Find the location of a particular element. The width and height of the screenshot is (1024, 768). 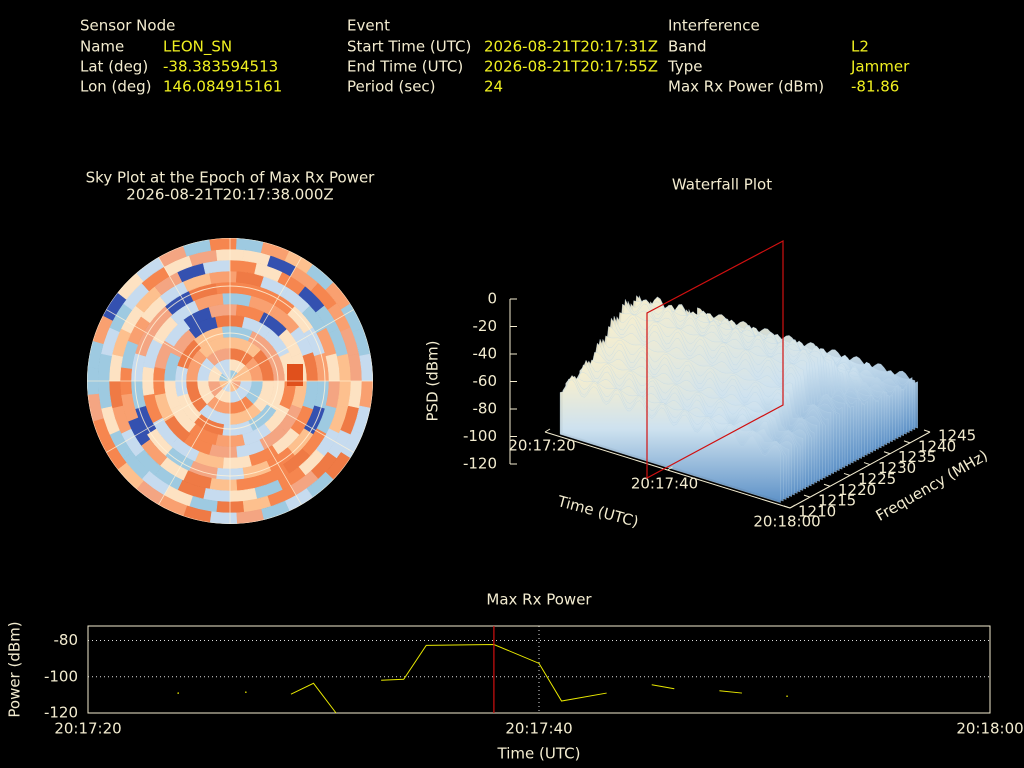

time-tick-label: 20:17:20 is located at coordinates (541, 446).